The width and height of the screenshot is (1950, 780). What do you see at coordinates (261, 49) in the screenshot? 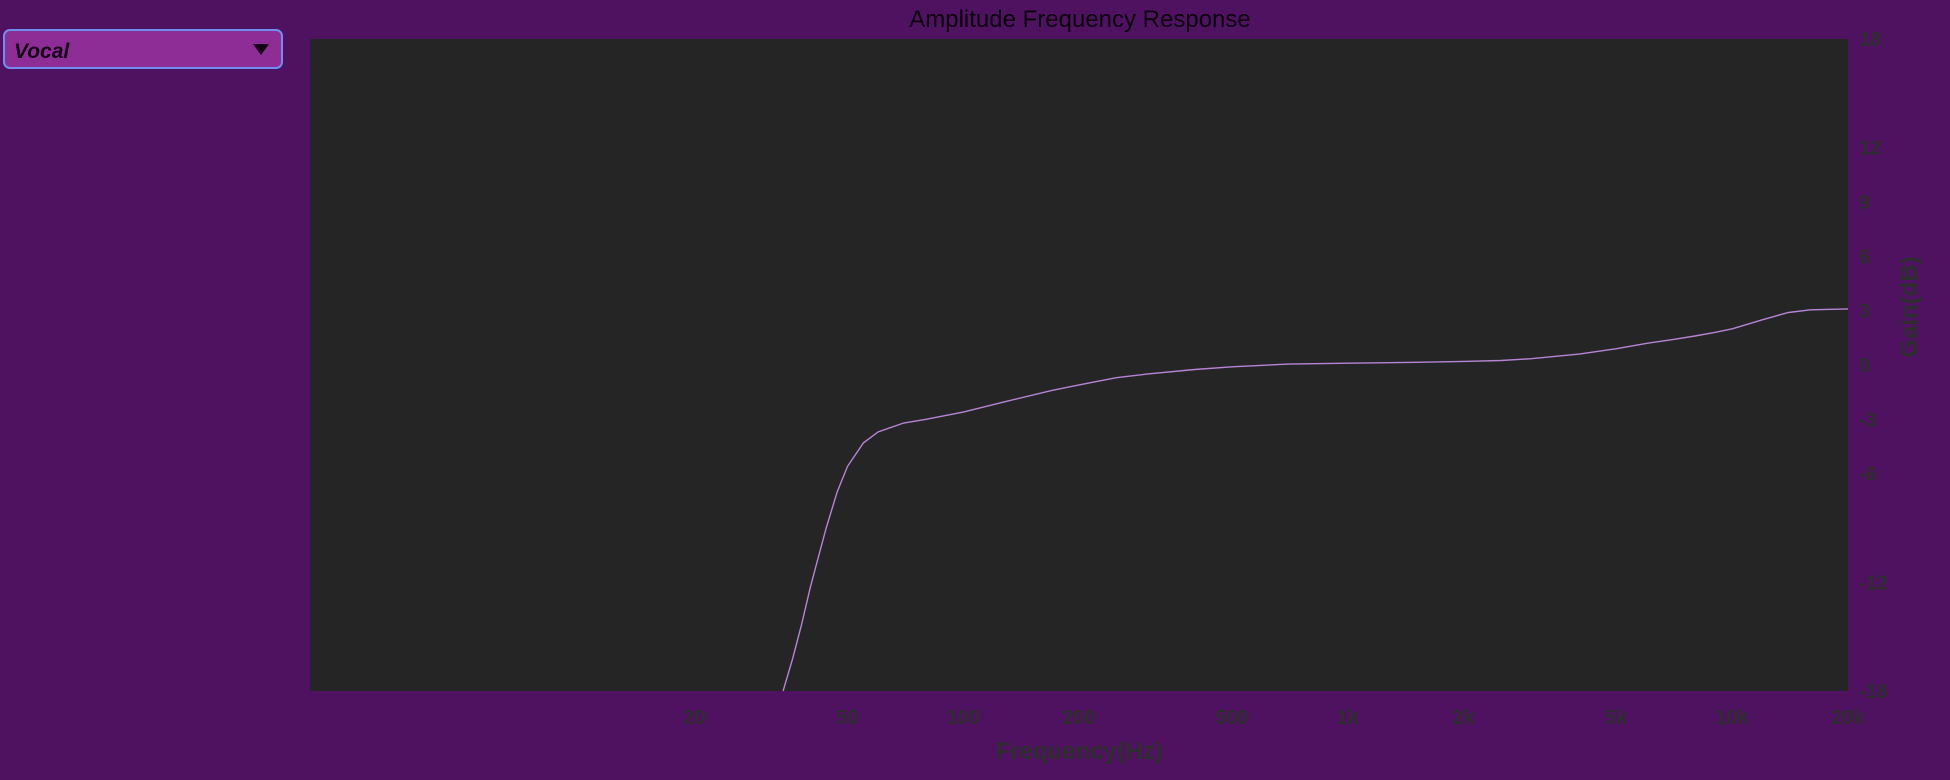
I see `triangle-down-icon` at bounding box center [261, 49].